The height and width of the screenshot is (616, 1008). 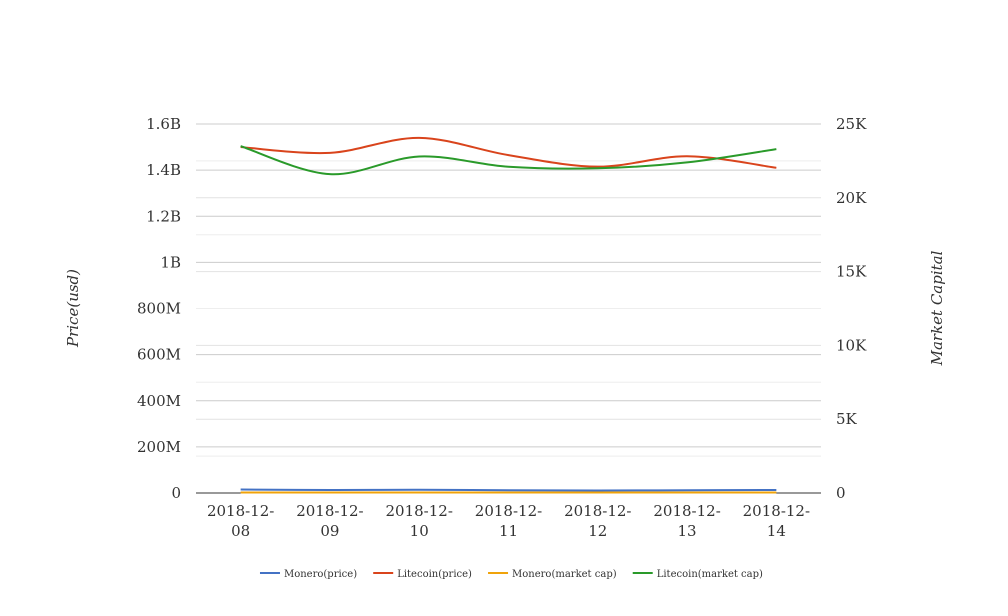 What do you see at coordinates (159, 355) in the screenshot?
I see `left-tick-label: 600M` at bounding box center [159, 355].